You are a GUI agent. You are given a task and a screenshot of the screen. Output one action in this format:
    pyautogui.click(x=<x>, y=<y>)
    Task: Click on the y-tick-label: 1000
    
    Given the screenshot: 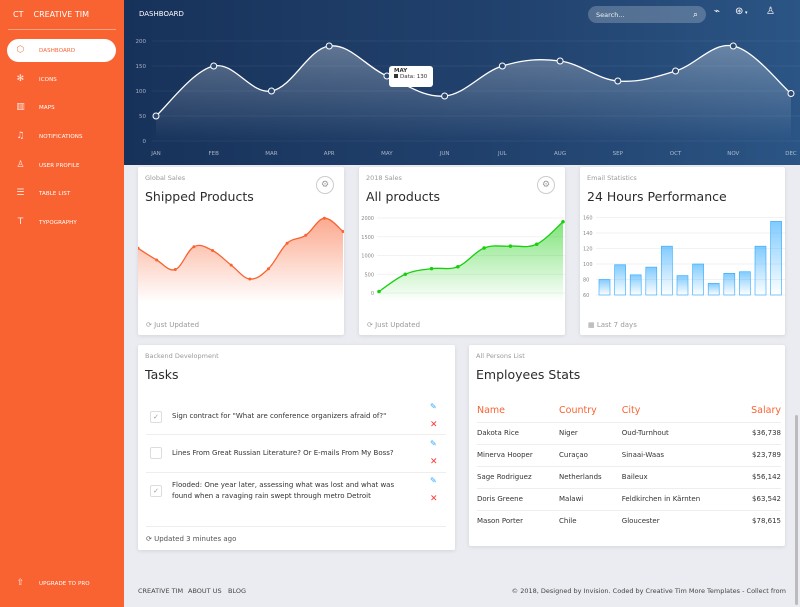 What is the action you would take?
    pyautogui.click(x=367, y=257)
    